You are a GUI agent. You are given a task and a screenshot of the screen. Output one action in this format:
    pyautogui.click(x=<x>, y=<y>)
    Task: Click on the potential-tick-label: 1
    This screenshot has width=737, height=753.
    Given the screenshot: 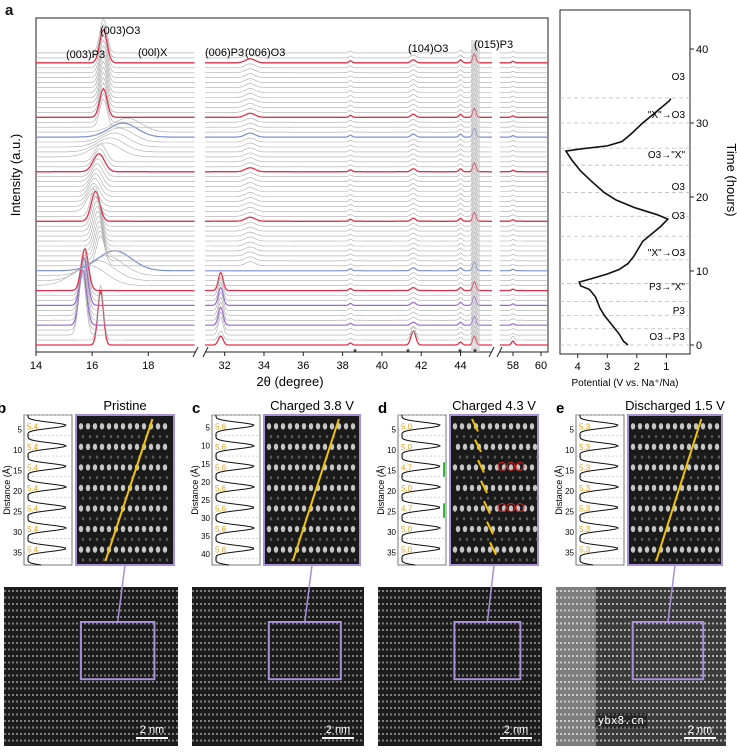 What is the action you would take?
    pyautogui.click(x=666, y=367)
    